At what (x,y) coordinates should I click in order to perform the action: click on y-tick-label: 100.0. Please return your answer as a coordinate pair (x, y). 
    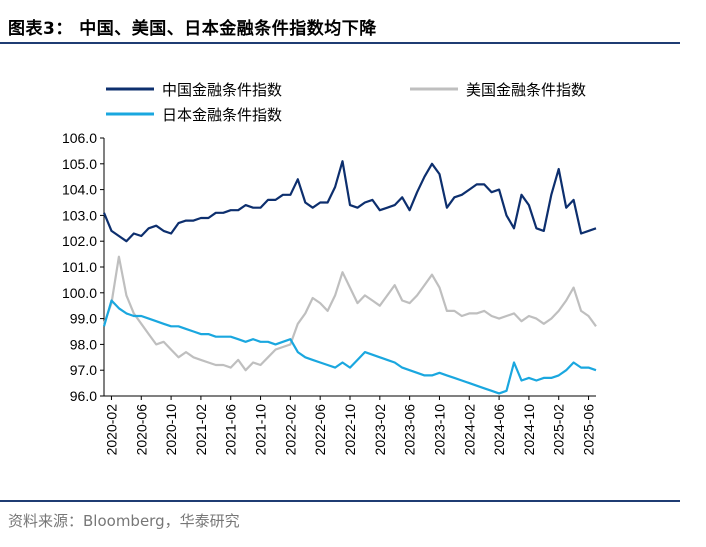
    Looking at the image, I should click on (79, 293).